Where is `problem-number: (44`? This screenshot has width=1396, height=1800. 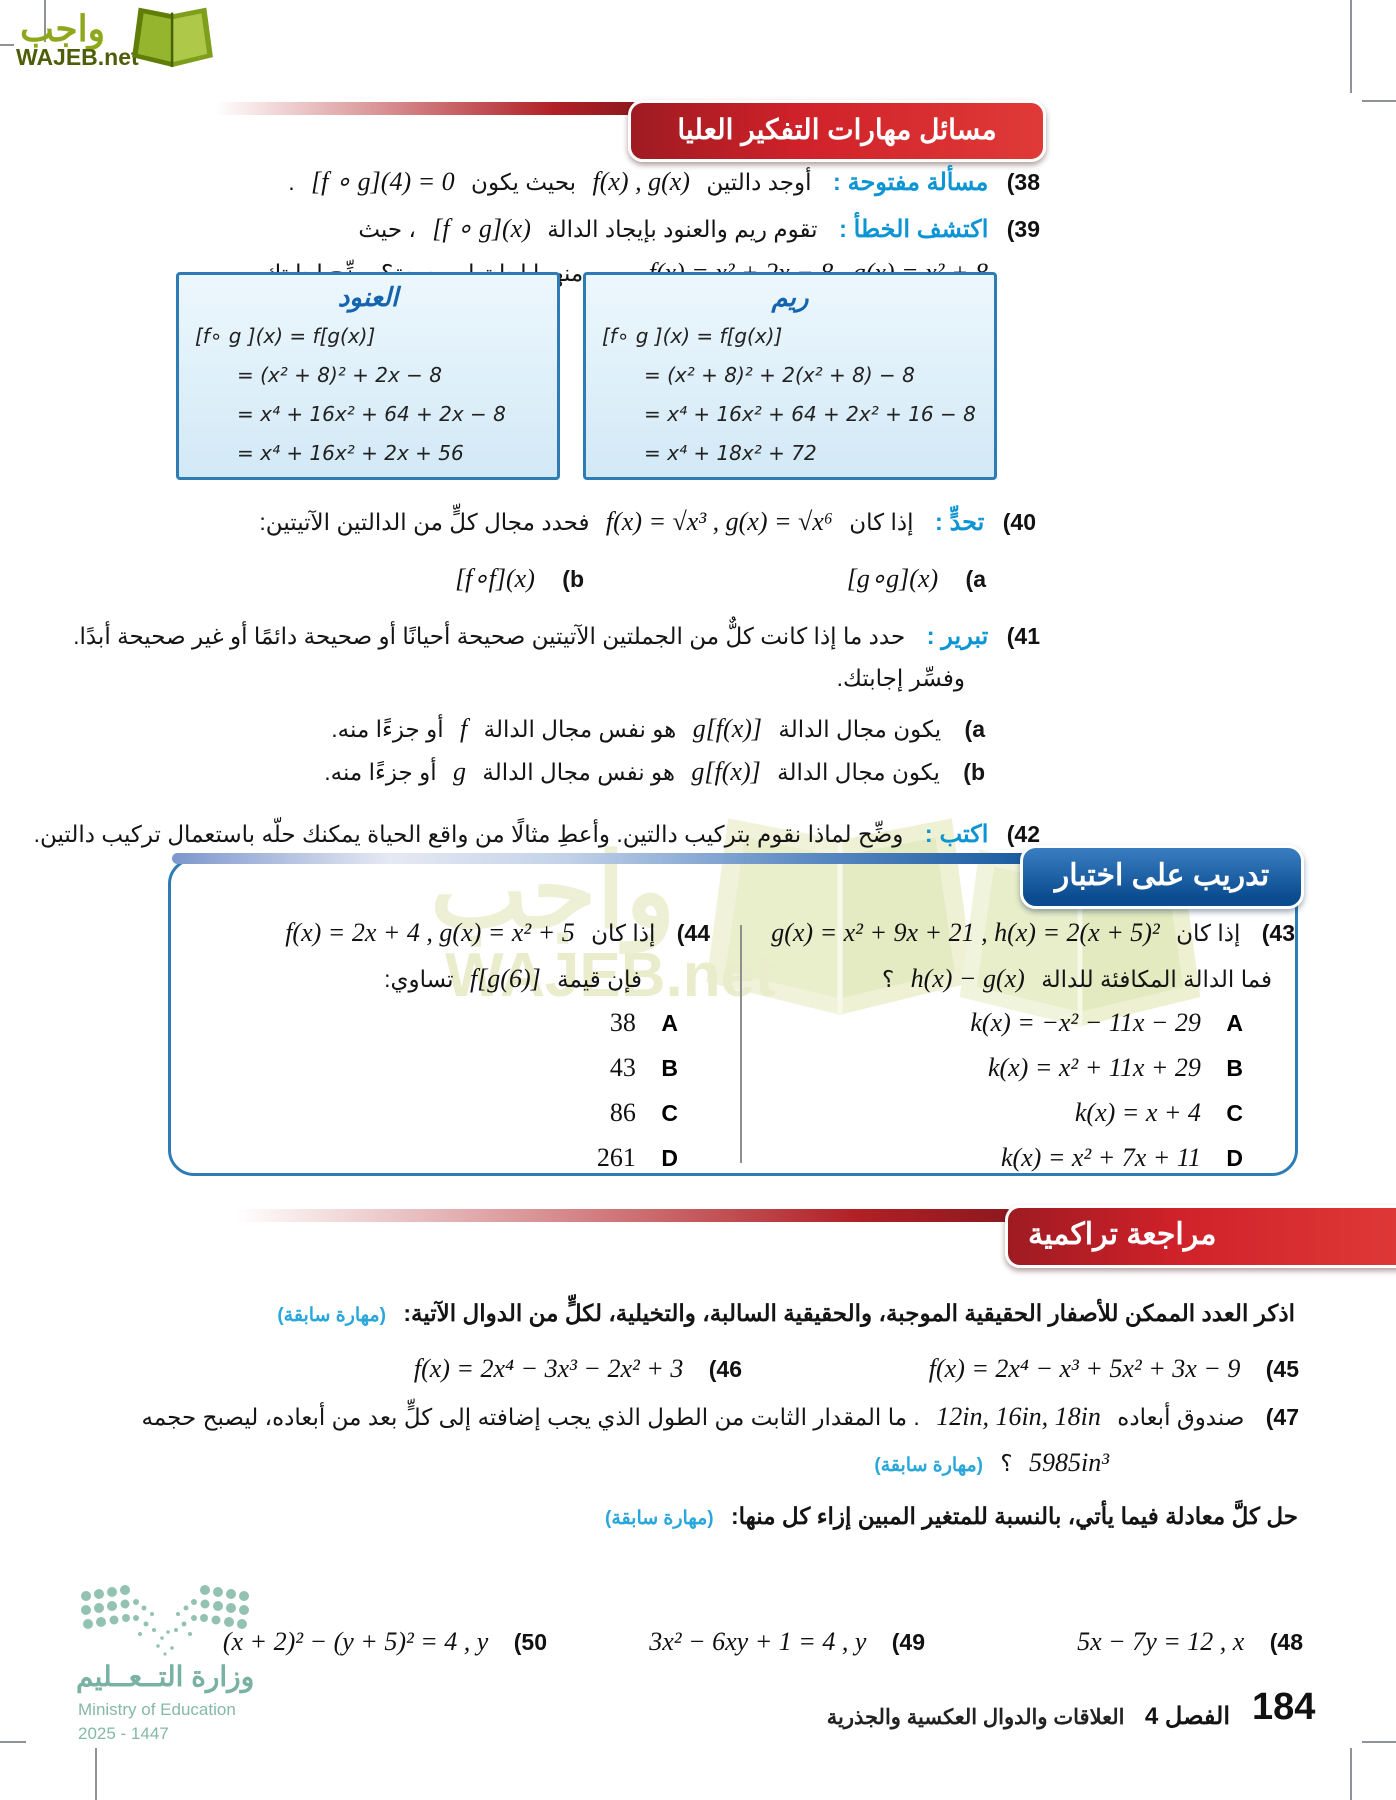 problem-number: (44 is located at coordinates (693, 933).